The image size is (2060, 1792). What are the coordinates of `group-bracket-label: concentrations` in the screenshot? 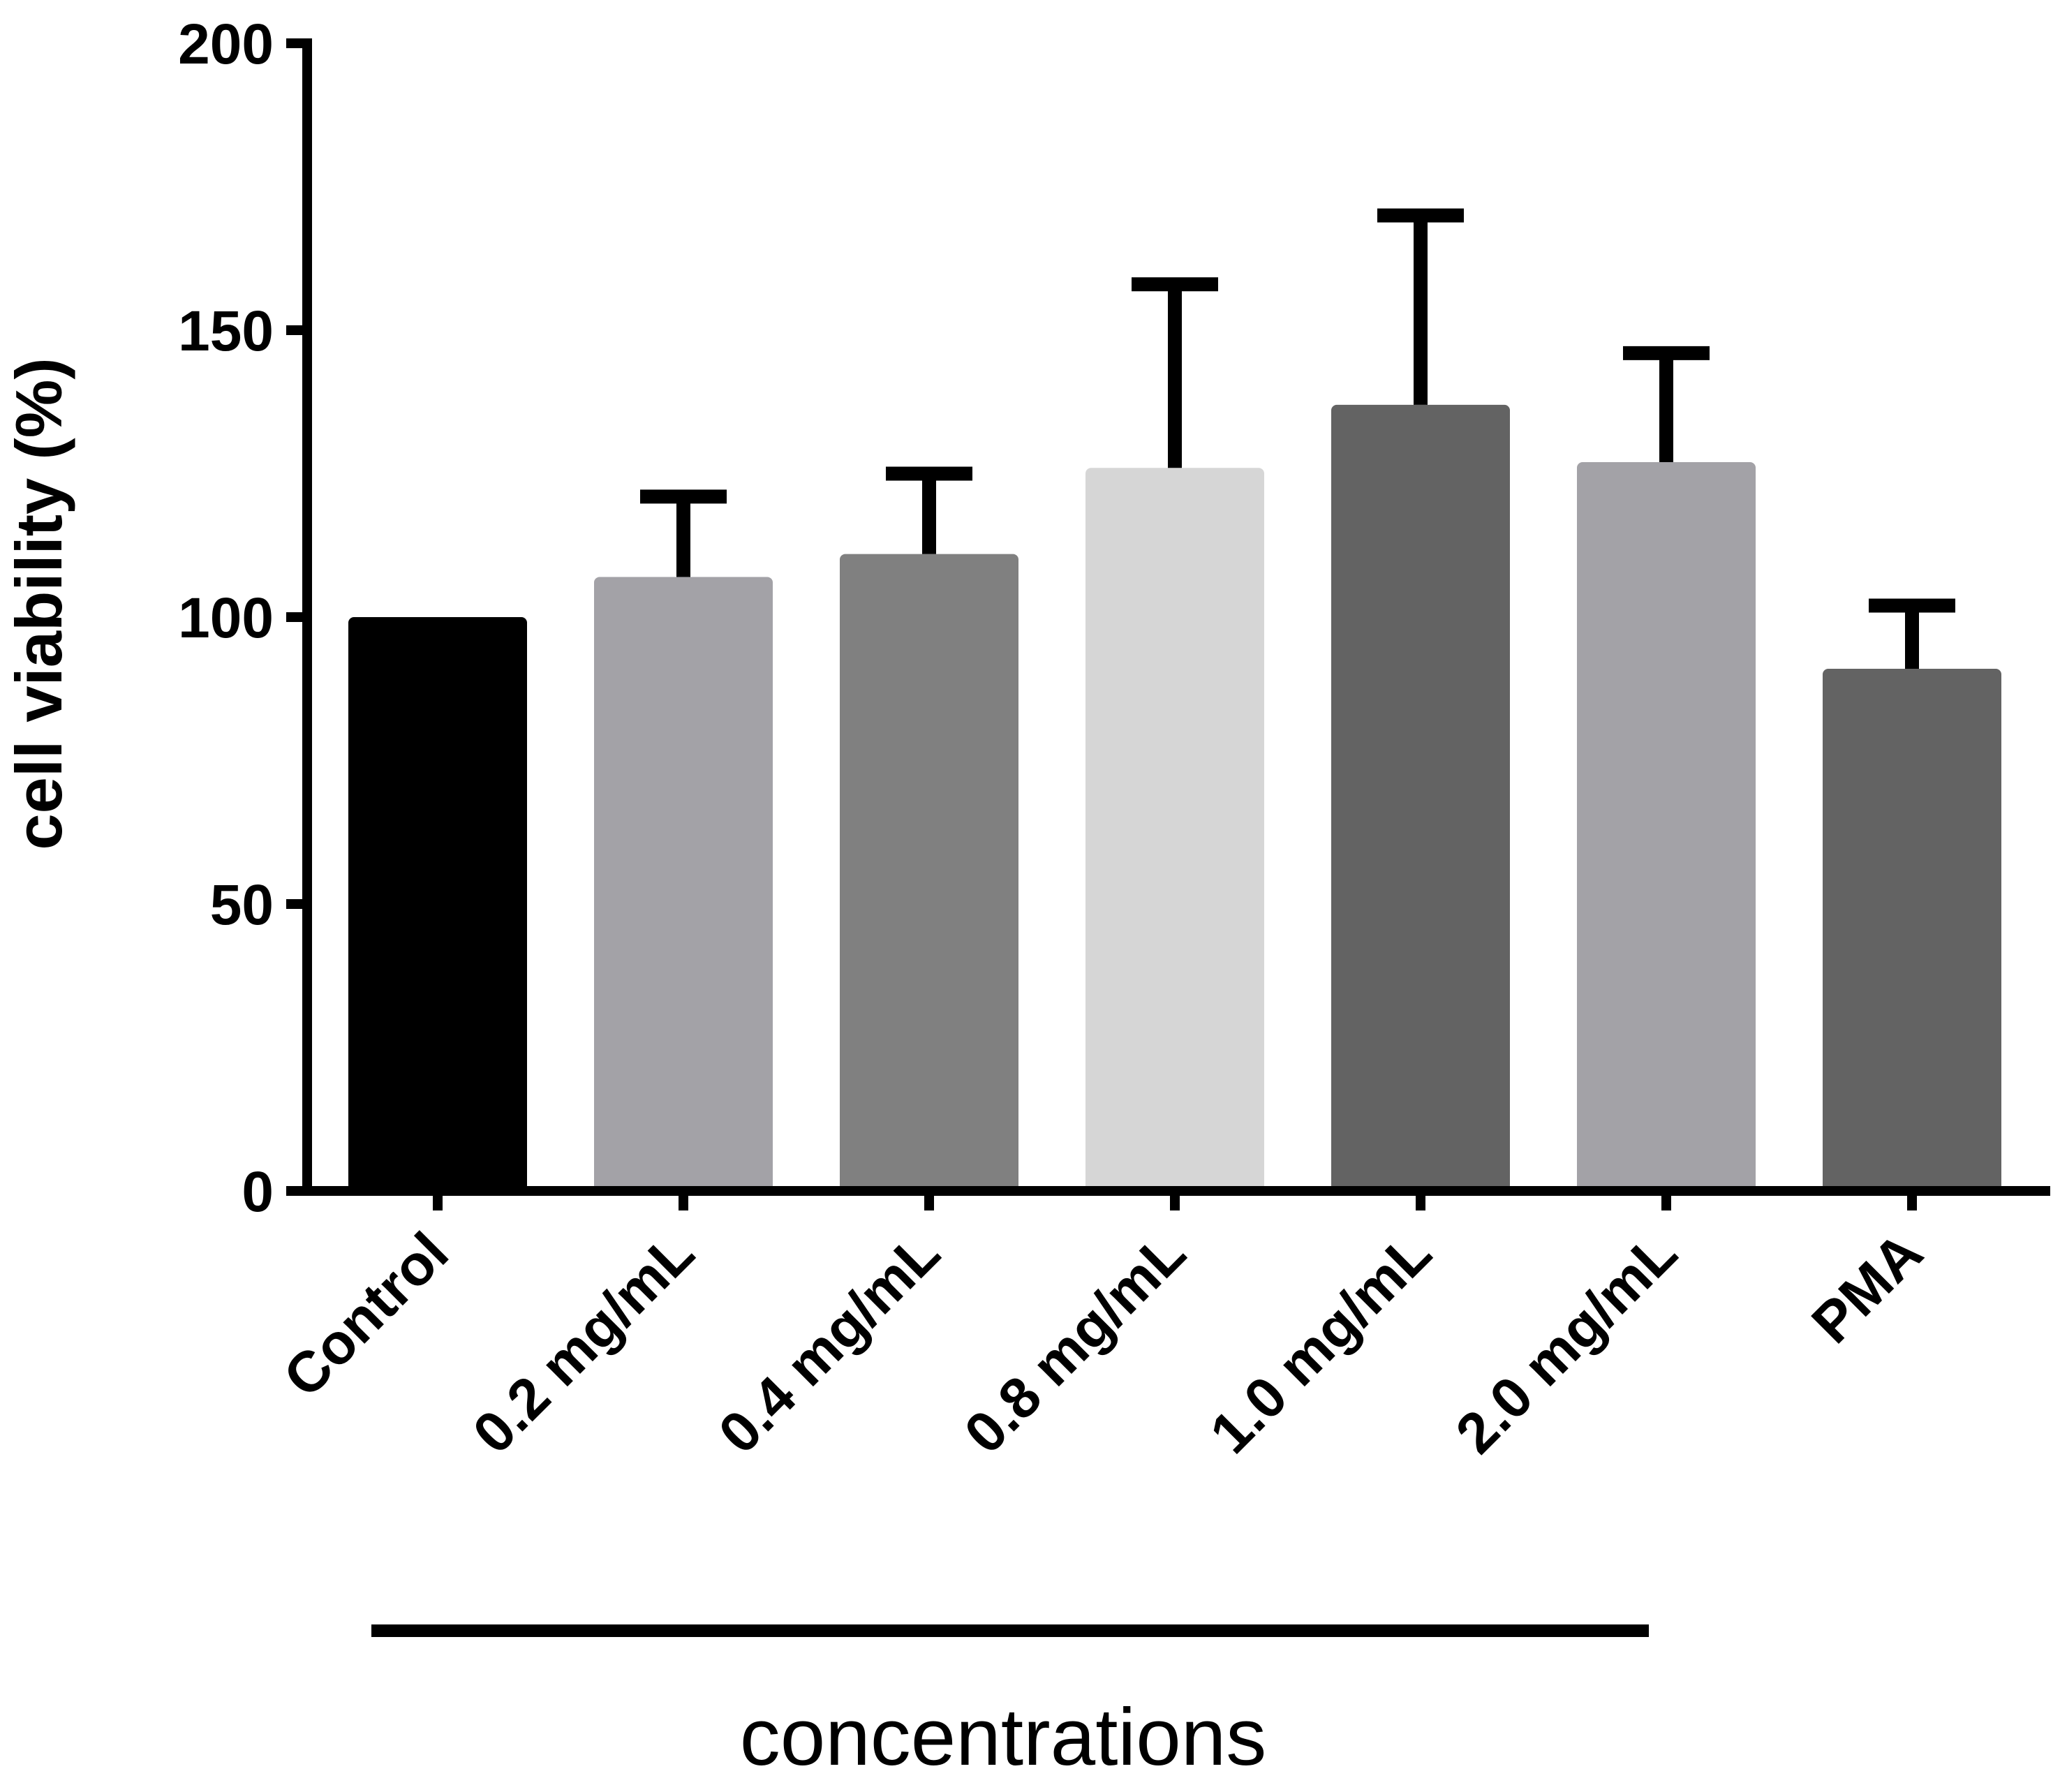 It's located at (1003, 1736).